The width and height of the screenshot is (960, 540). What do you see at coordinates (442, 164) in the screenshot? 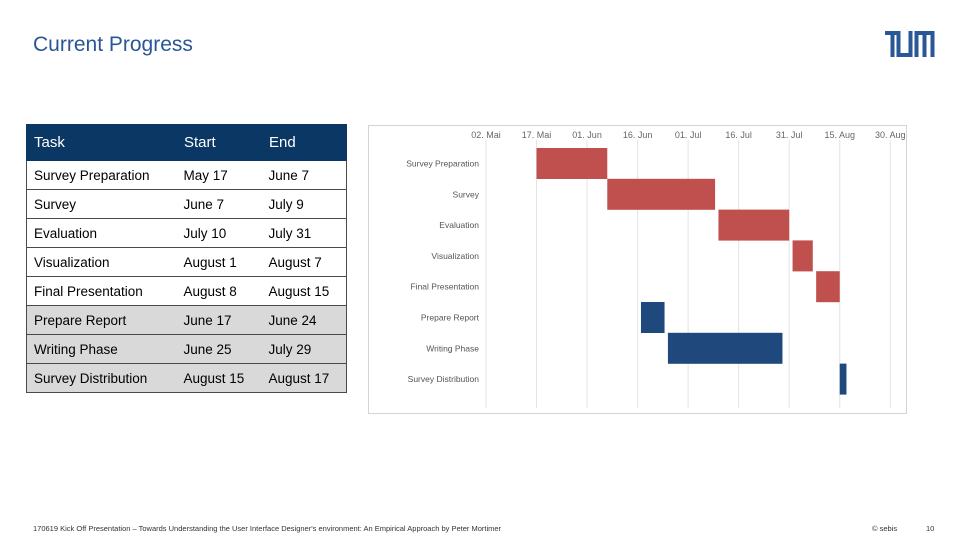
I see `task-label: Survey Preparation` at bounding box center [442, 164].